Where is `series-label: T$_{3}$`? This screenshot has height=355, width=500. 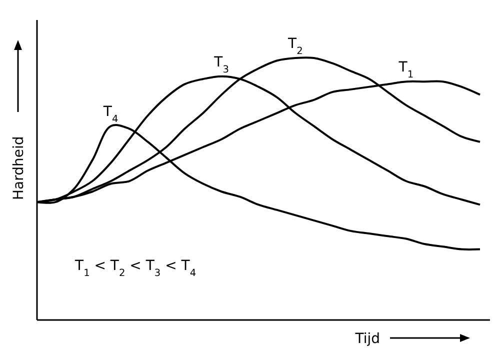 series-label: T$_{3}$ is located at coordinates (221, 64).